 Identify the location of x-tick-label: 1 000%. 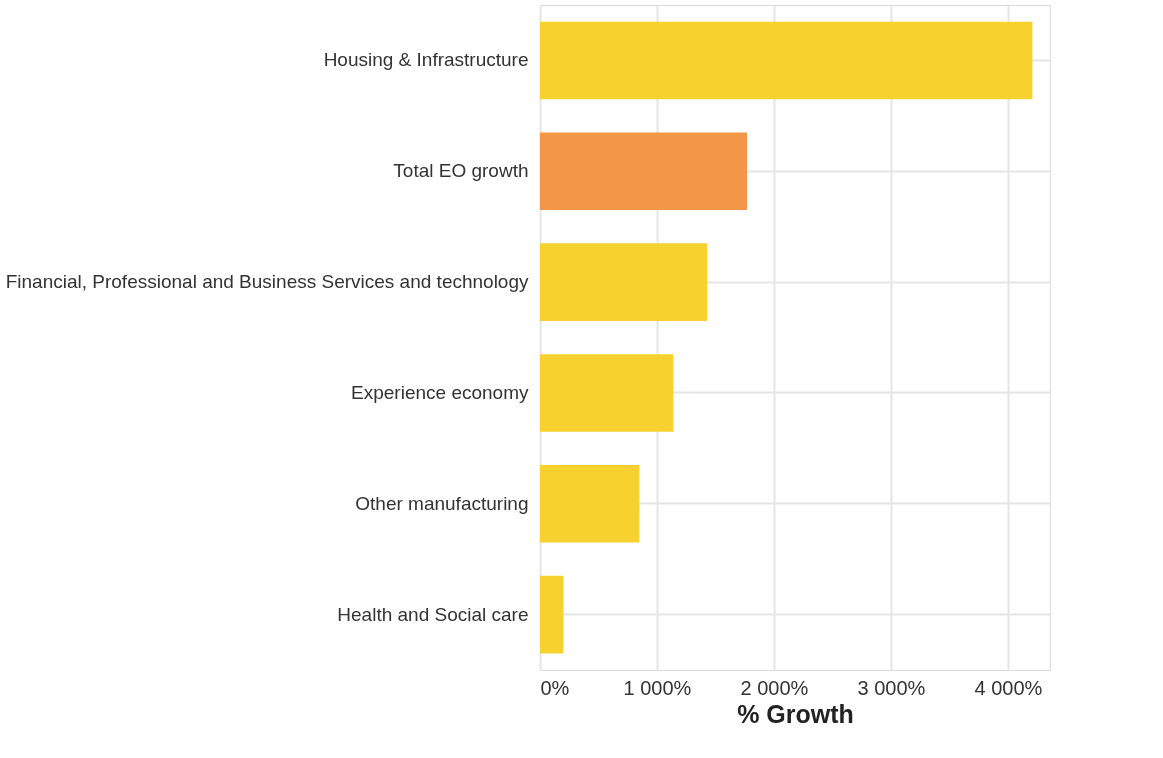
(657, 687).